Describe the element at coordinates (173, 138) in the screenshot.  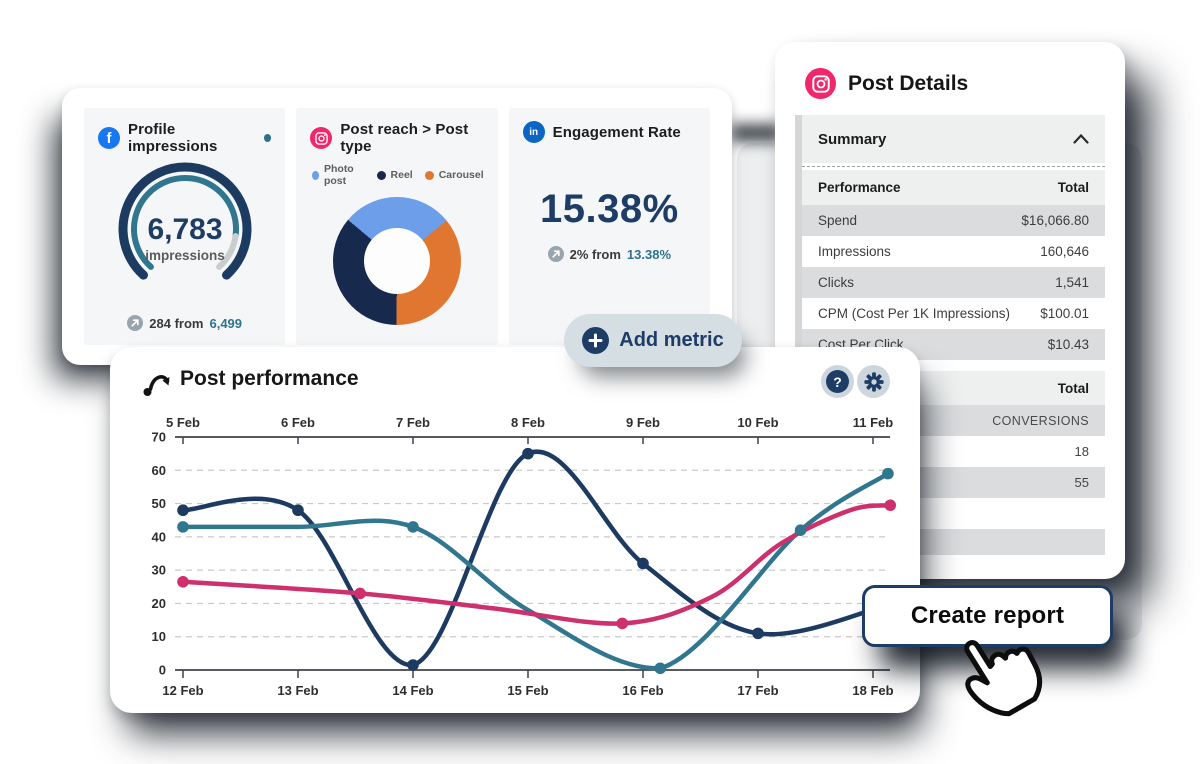
I see `metric-card-title: Profile impressions` at that location.